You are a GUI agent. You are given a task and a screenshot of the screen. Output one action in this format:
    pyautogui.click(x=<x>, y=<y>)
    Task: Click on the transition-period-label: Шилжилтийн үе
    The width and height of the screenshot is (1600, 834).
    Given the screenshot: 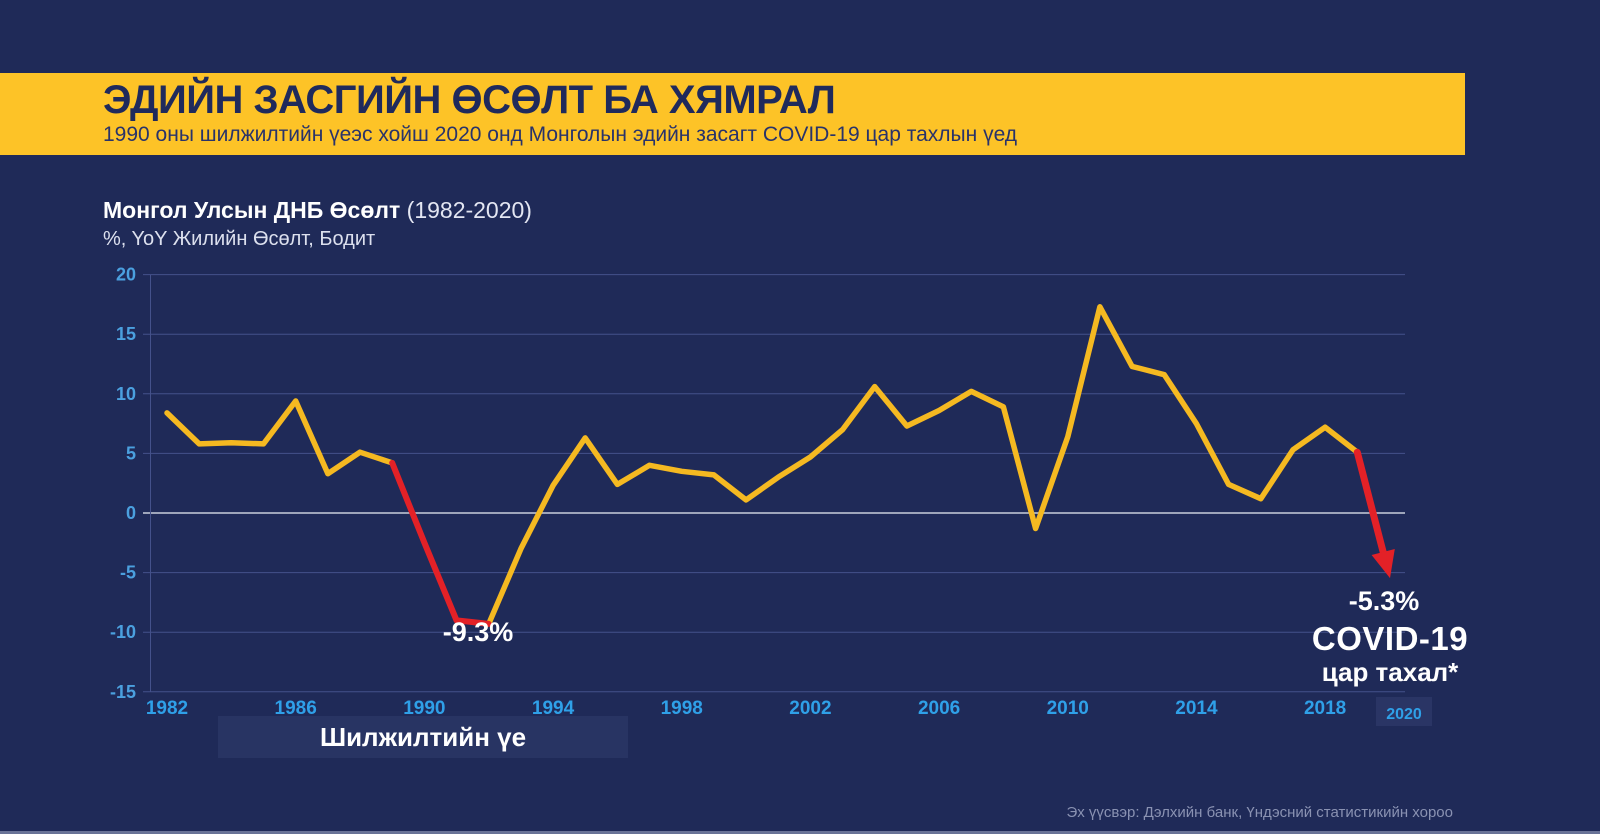 What is the action you would take?
    pyautogui.click(x=423, y=736)
    